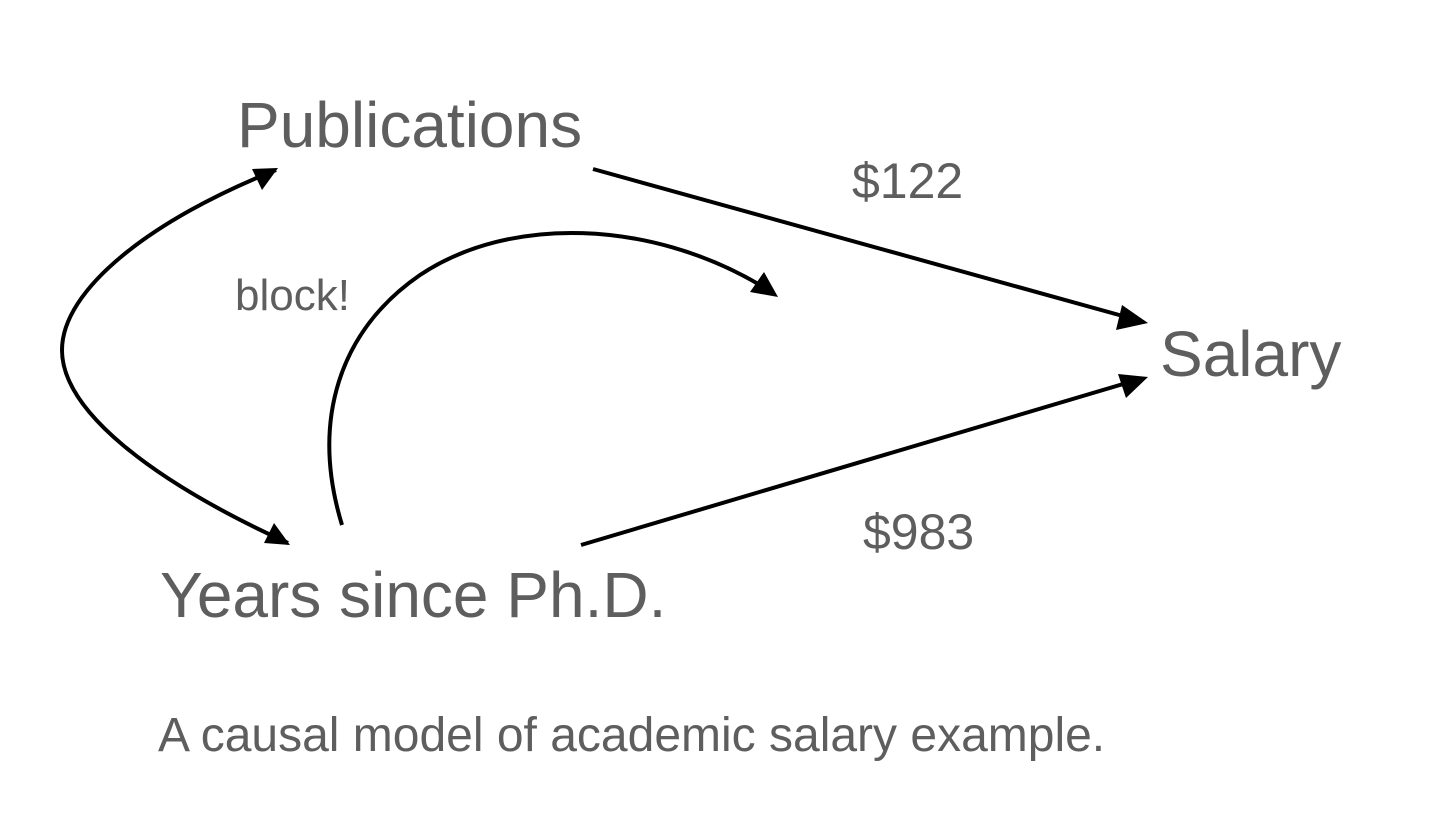  What do you see at coordinates (855, 463) in the screenshot?
I see `edge-years-salary` at bounding box center [855, 463].